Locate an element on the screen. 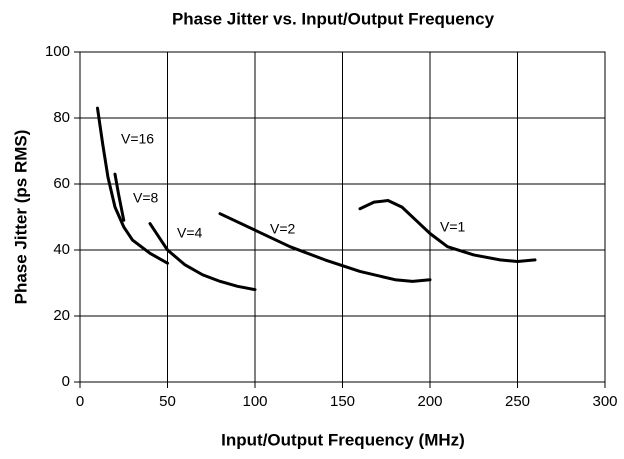 Image resolution: width=624 pixels, height=459 pixels. x-tick-label: 200 is located at coordinates (429, 401).